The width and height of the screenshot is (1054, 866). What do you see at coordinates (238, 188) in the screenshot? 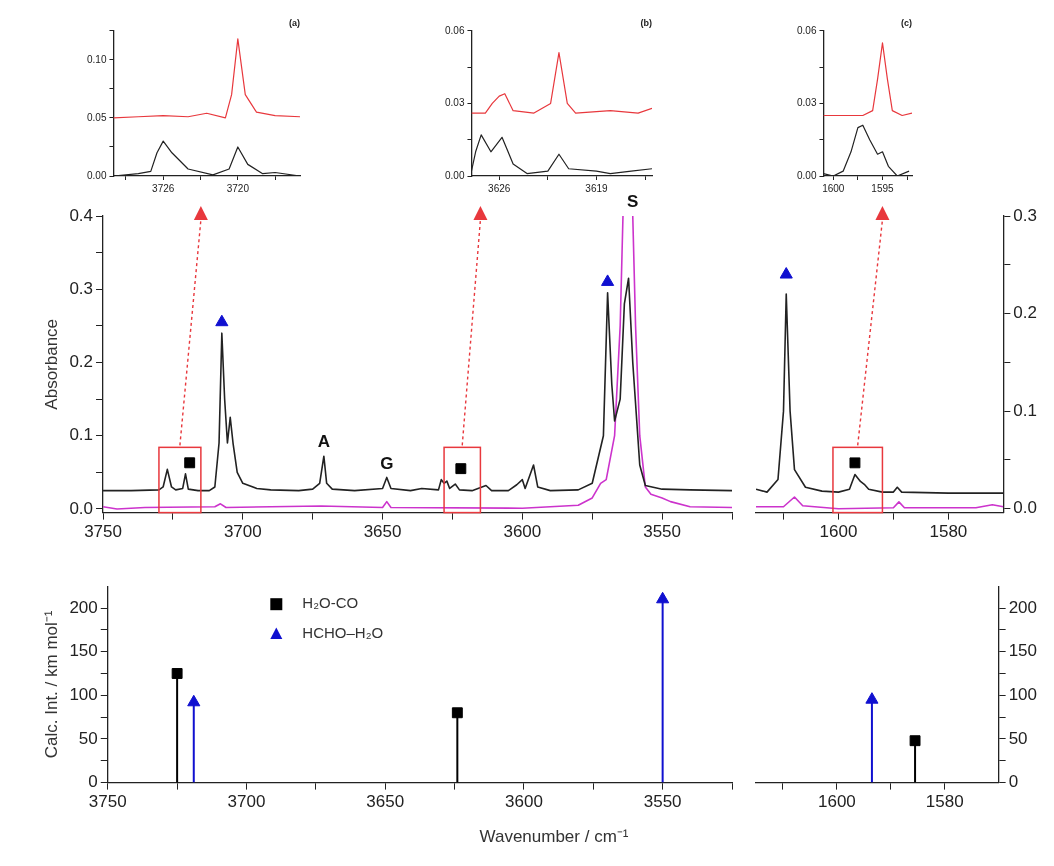
I see `x-tick-label: 3720` at bounding box center [238, 188].